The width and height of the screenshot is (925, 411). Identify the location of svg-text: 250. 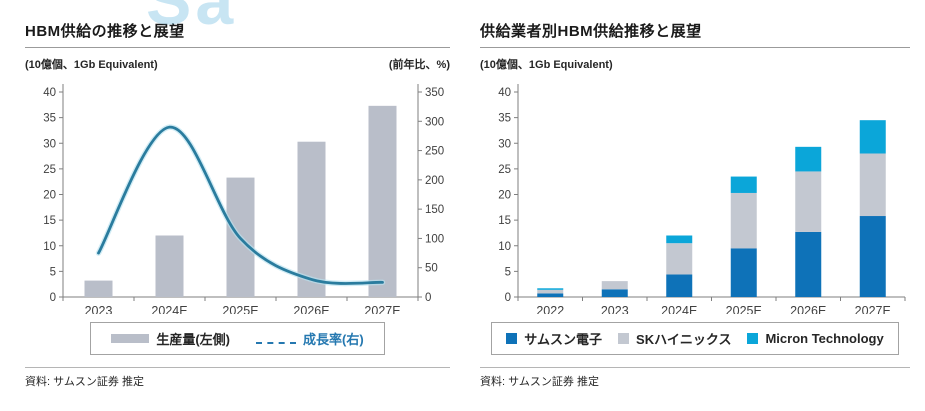
(434, 152).